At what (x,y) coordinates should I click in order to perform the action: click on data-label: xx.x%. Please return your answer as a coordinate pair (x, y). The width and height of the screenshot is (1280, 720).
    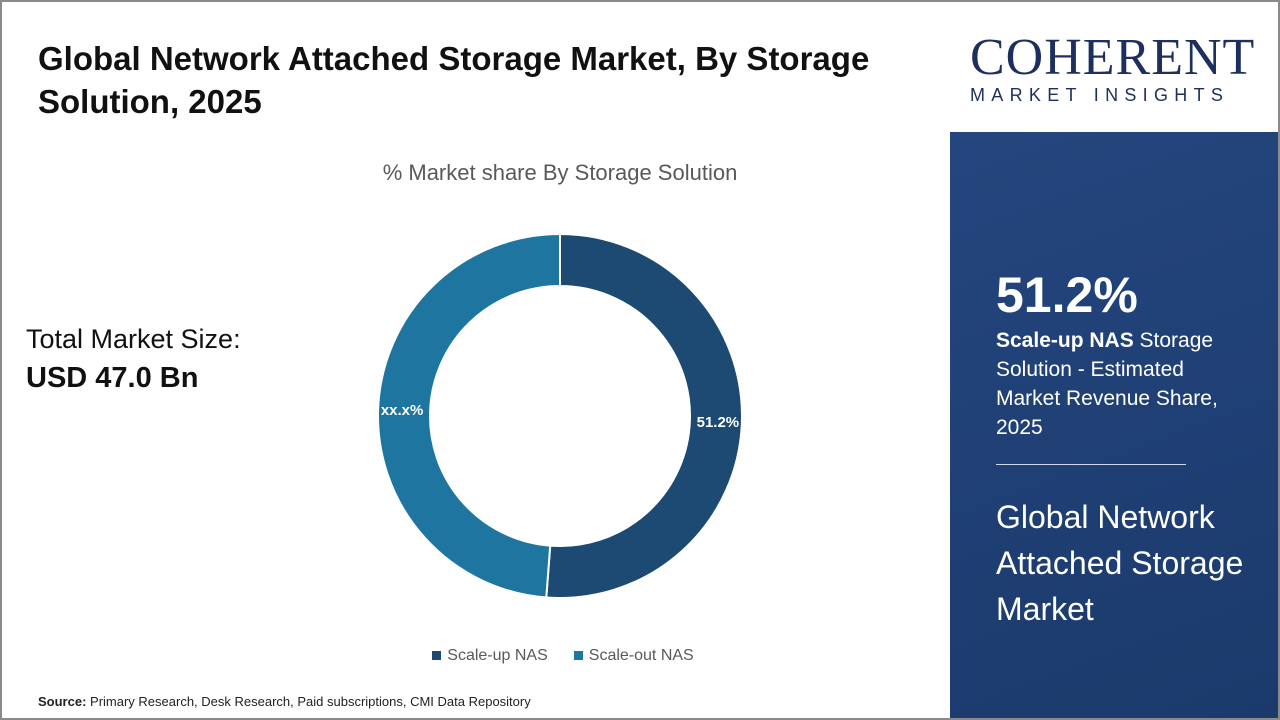
    Looking at the image, I should click on (402, 410).